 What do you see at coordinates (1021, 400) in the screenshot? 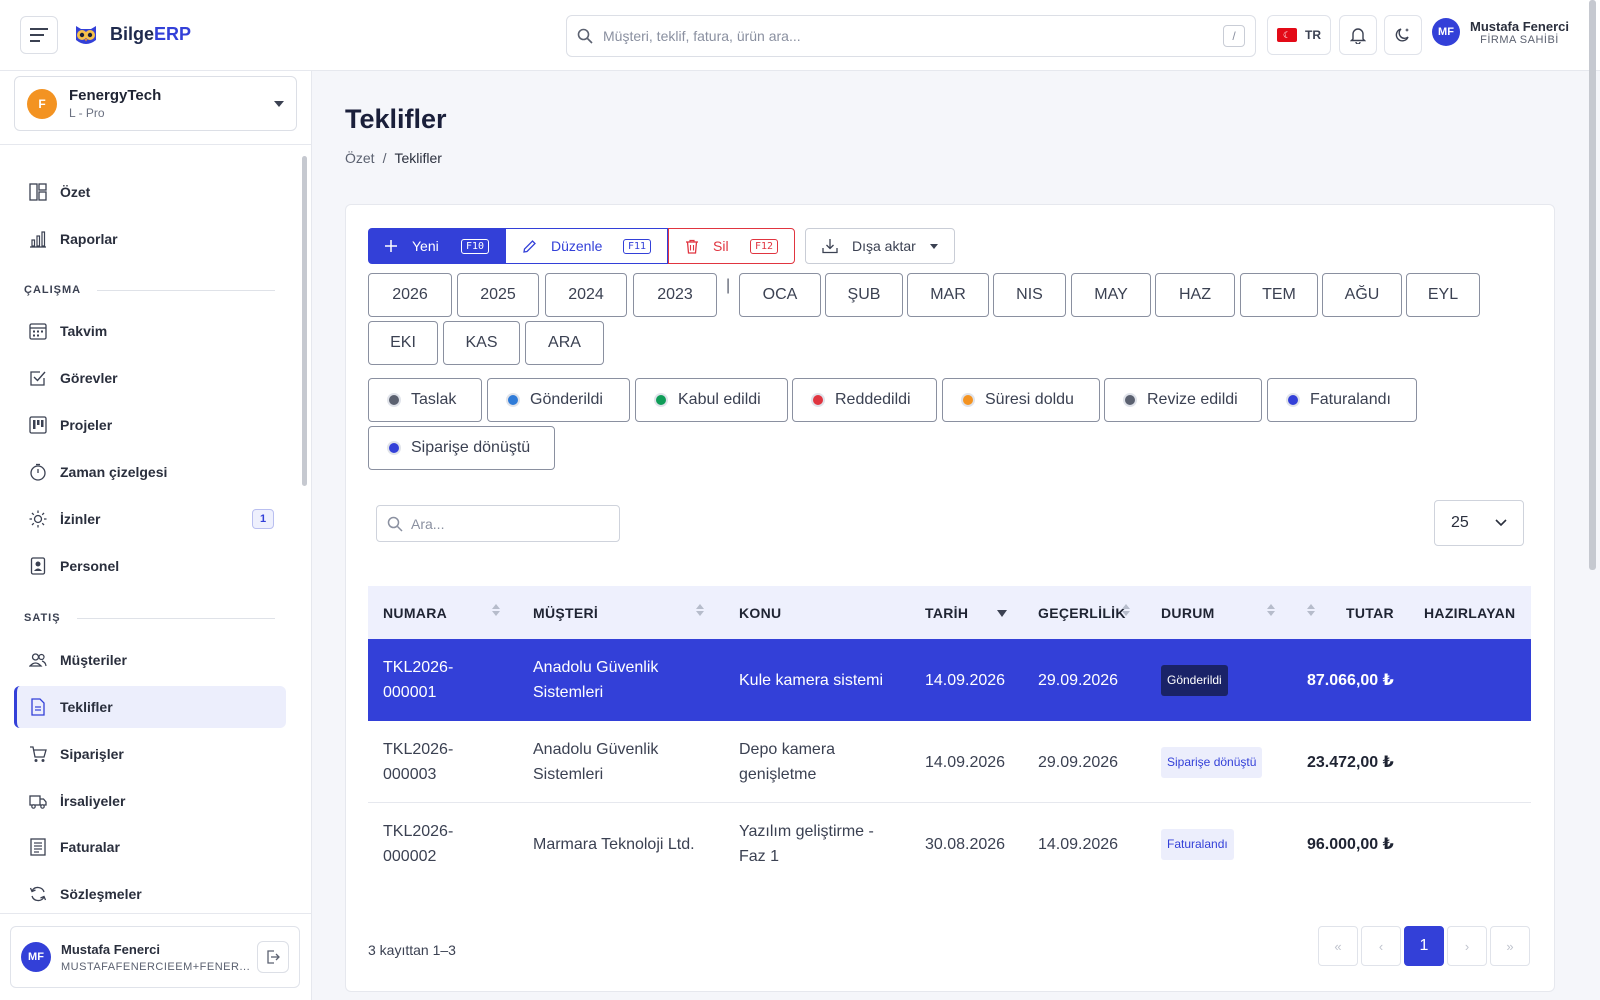
I see `status-chip-suresi-doldu: Süresi doldu` at bounding box center [1021, 400].